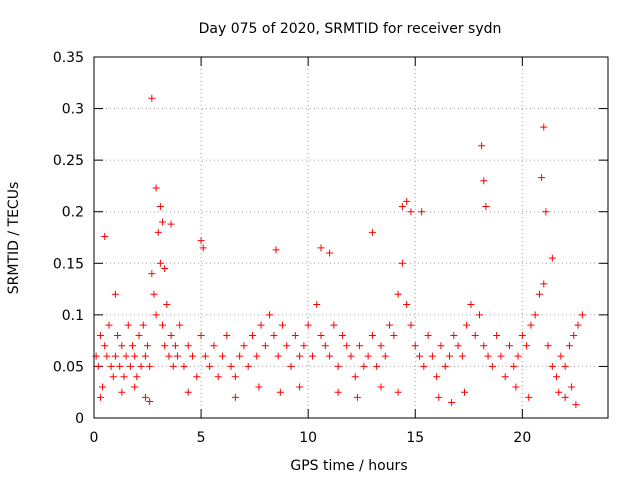  Describe the element at coordinates (68, 367) in the screenshot. I see `y-tick-label: 0.05` at that location.